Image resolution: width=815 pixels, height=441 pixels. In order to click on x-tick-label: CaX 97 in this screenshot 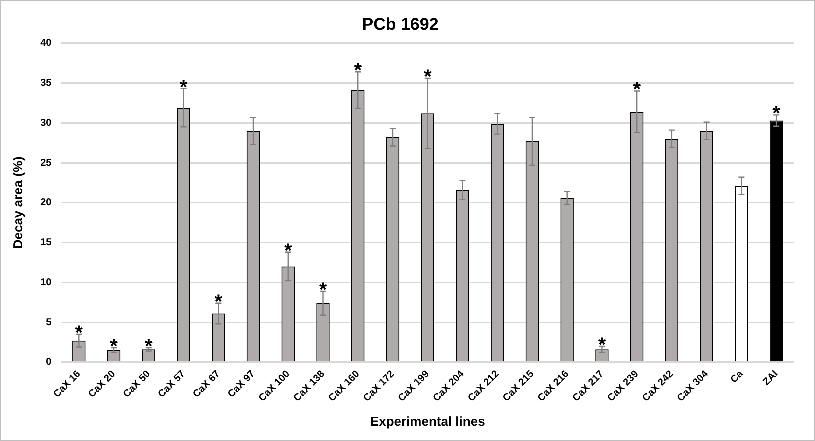, I will do `click(242, 384)`.